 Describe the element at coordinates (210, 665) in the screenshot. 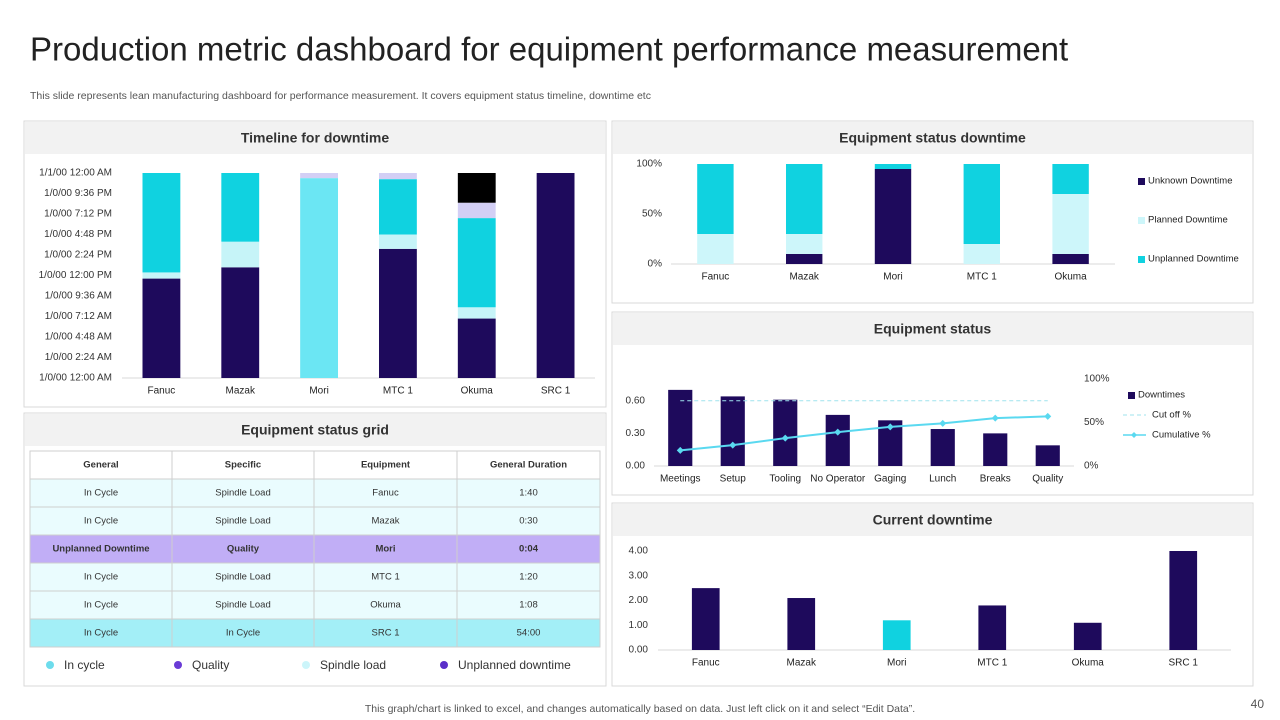

I see `legend-label: Quality` at that location.